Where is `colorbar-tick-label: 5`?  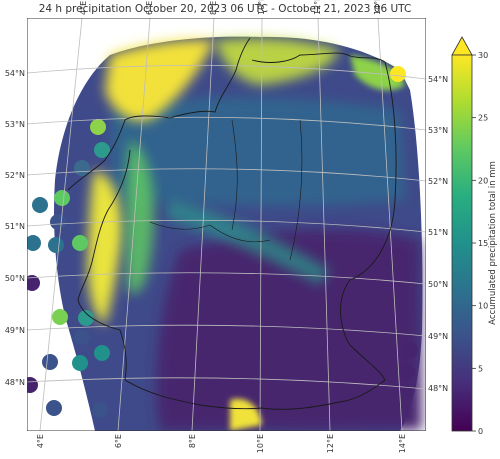 colorbar-tick-label: 5 is located at coordinates (480, 368).